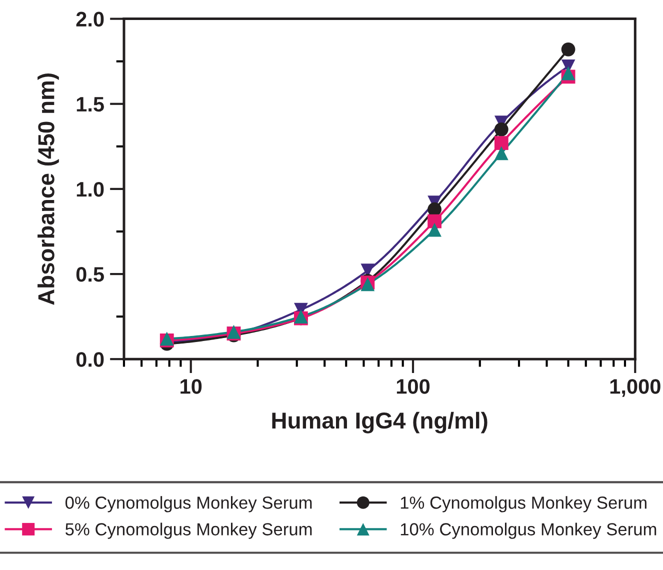 The image size is (663, 570). I want to click on x-axis-title: Human IgG4 (ng/ml), so click(380, 423).